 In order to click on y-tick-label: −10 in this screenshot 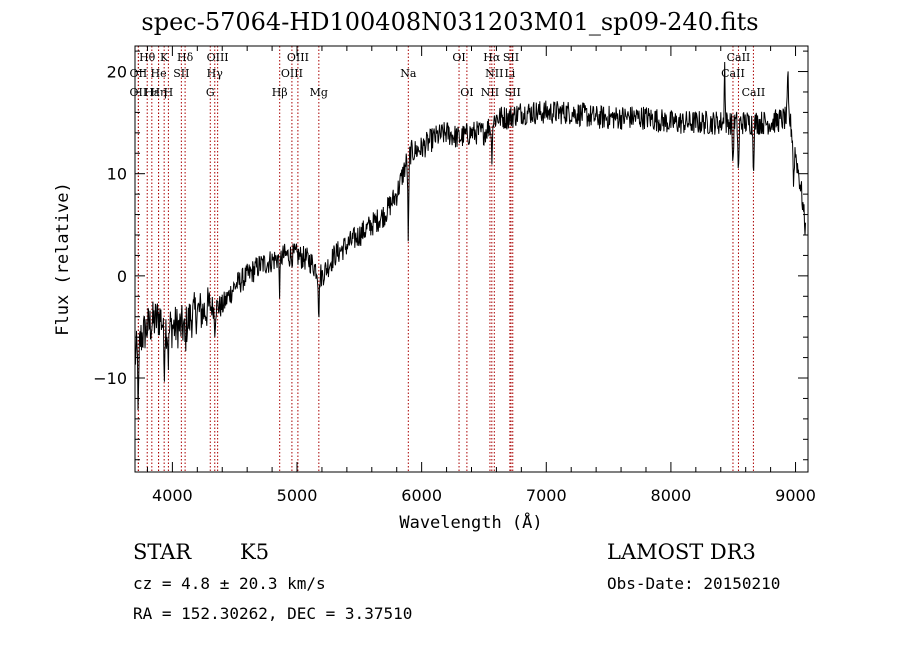, I will do `click(110, 378)`.